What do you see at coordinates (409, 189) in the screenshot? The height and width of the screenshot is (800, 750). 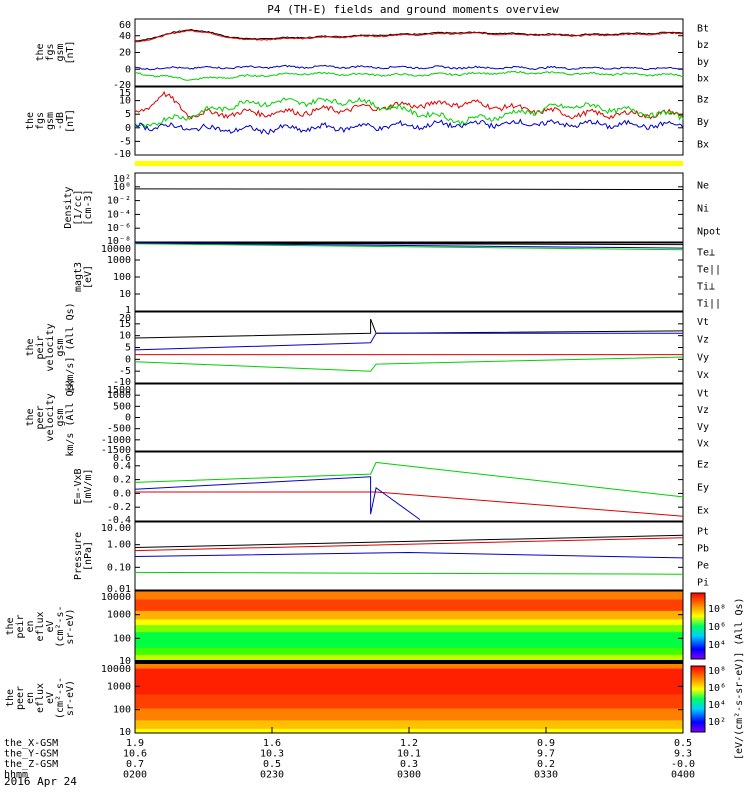 I see `series-line-Ni` at bounding box center [409, 189].